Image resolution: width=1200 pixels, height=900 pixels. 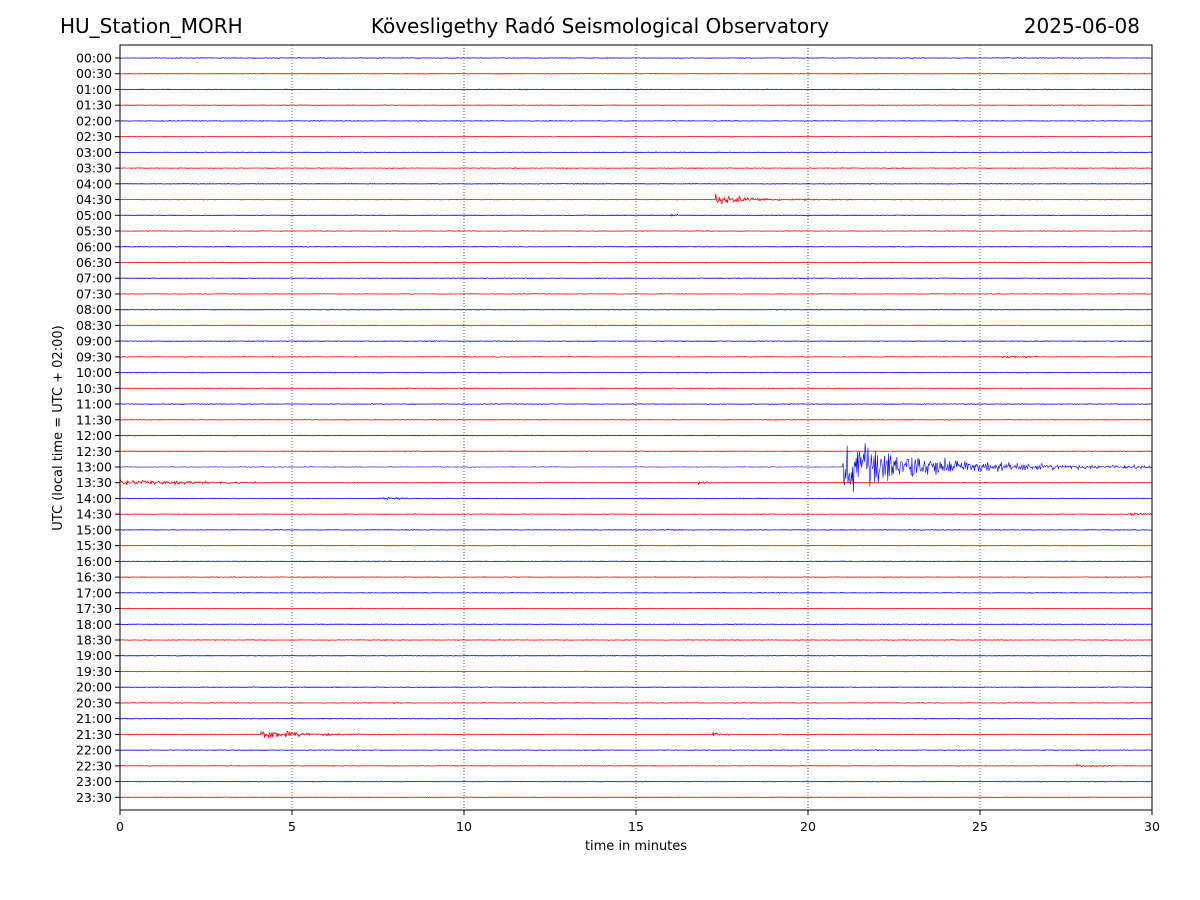 I want to click on y-tick-label: 12:00, so click(x=94, y=435).